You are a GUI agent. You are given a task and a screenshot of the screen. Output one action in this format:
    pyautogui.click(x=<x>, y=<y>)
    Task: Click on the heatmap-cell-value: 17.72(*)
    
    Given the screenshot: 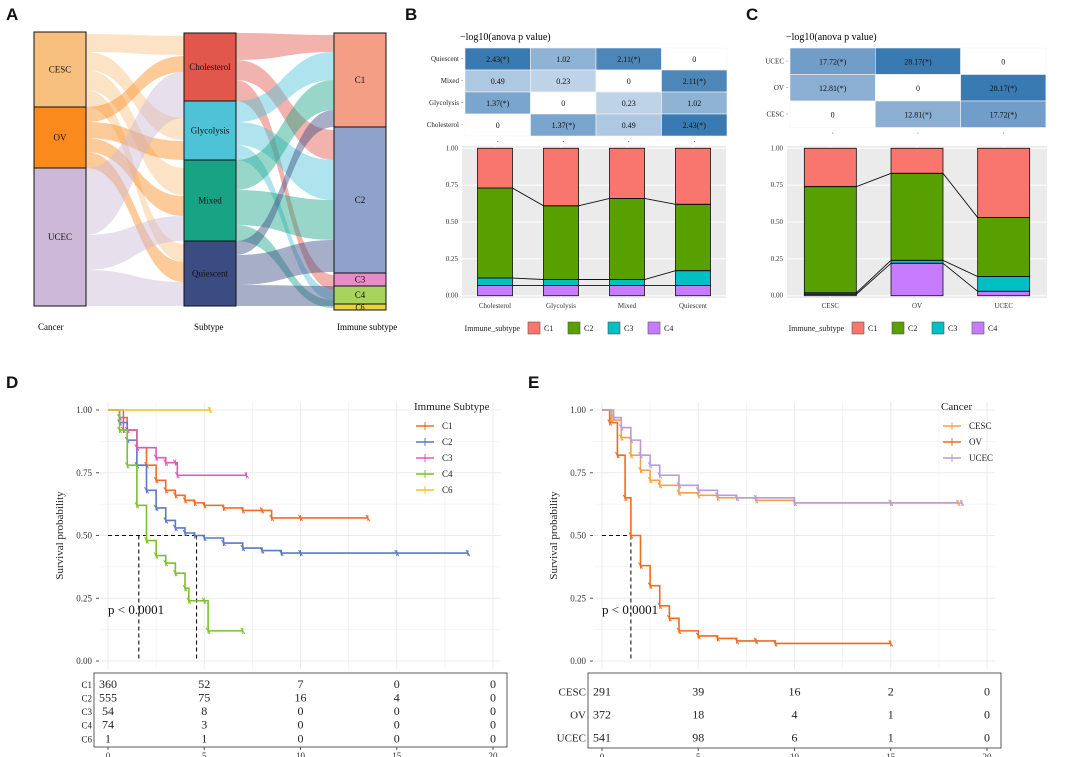 What is the action you would take?
    pyautogui.click(x=1004, y=114)
    